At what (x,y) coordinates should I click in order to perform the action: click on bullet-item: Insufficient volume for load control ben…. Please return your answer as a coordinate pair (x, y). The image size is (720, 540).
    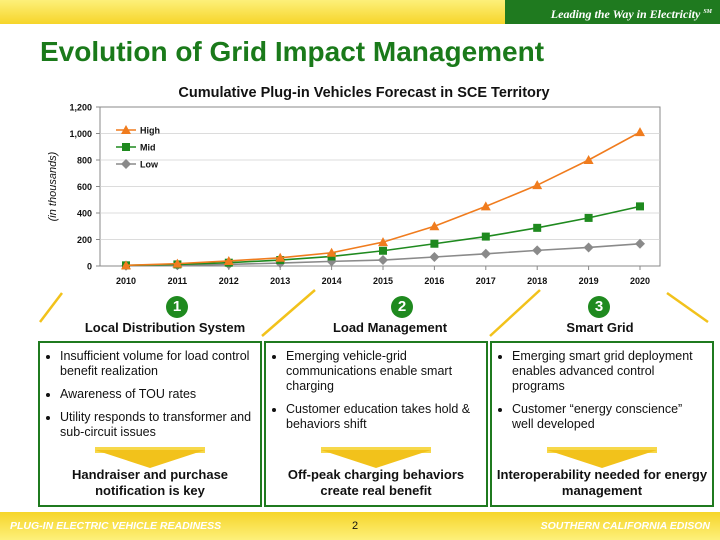
    Looking at the image, I should click on (157, 364).